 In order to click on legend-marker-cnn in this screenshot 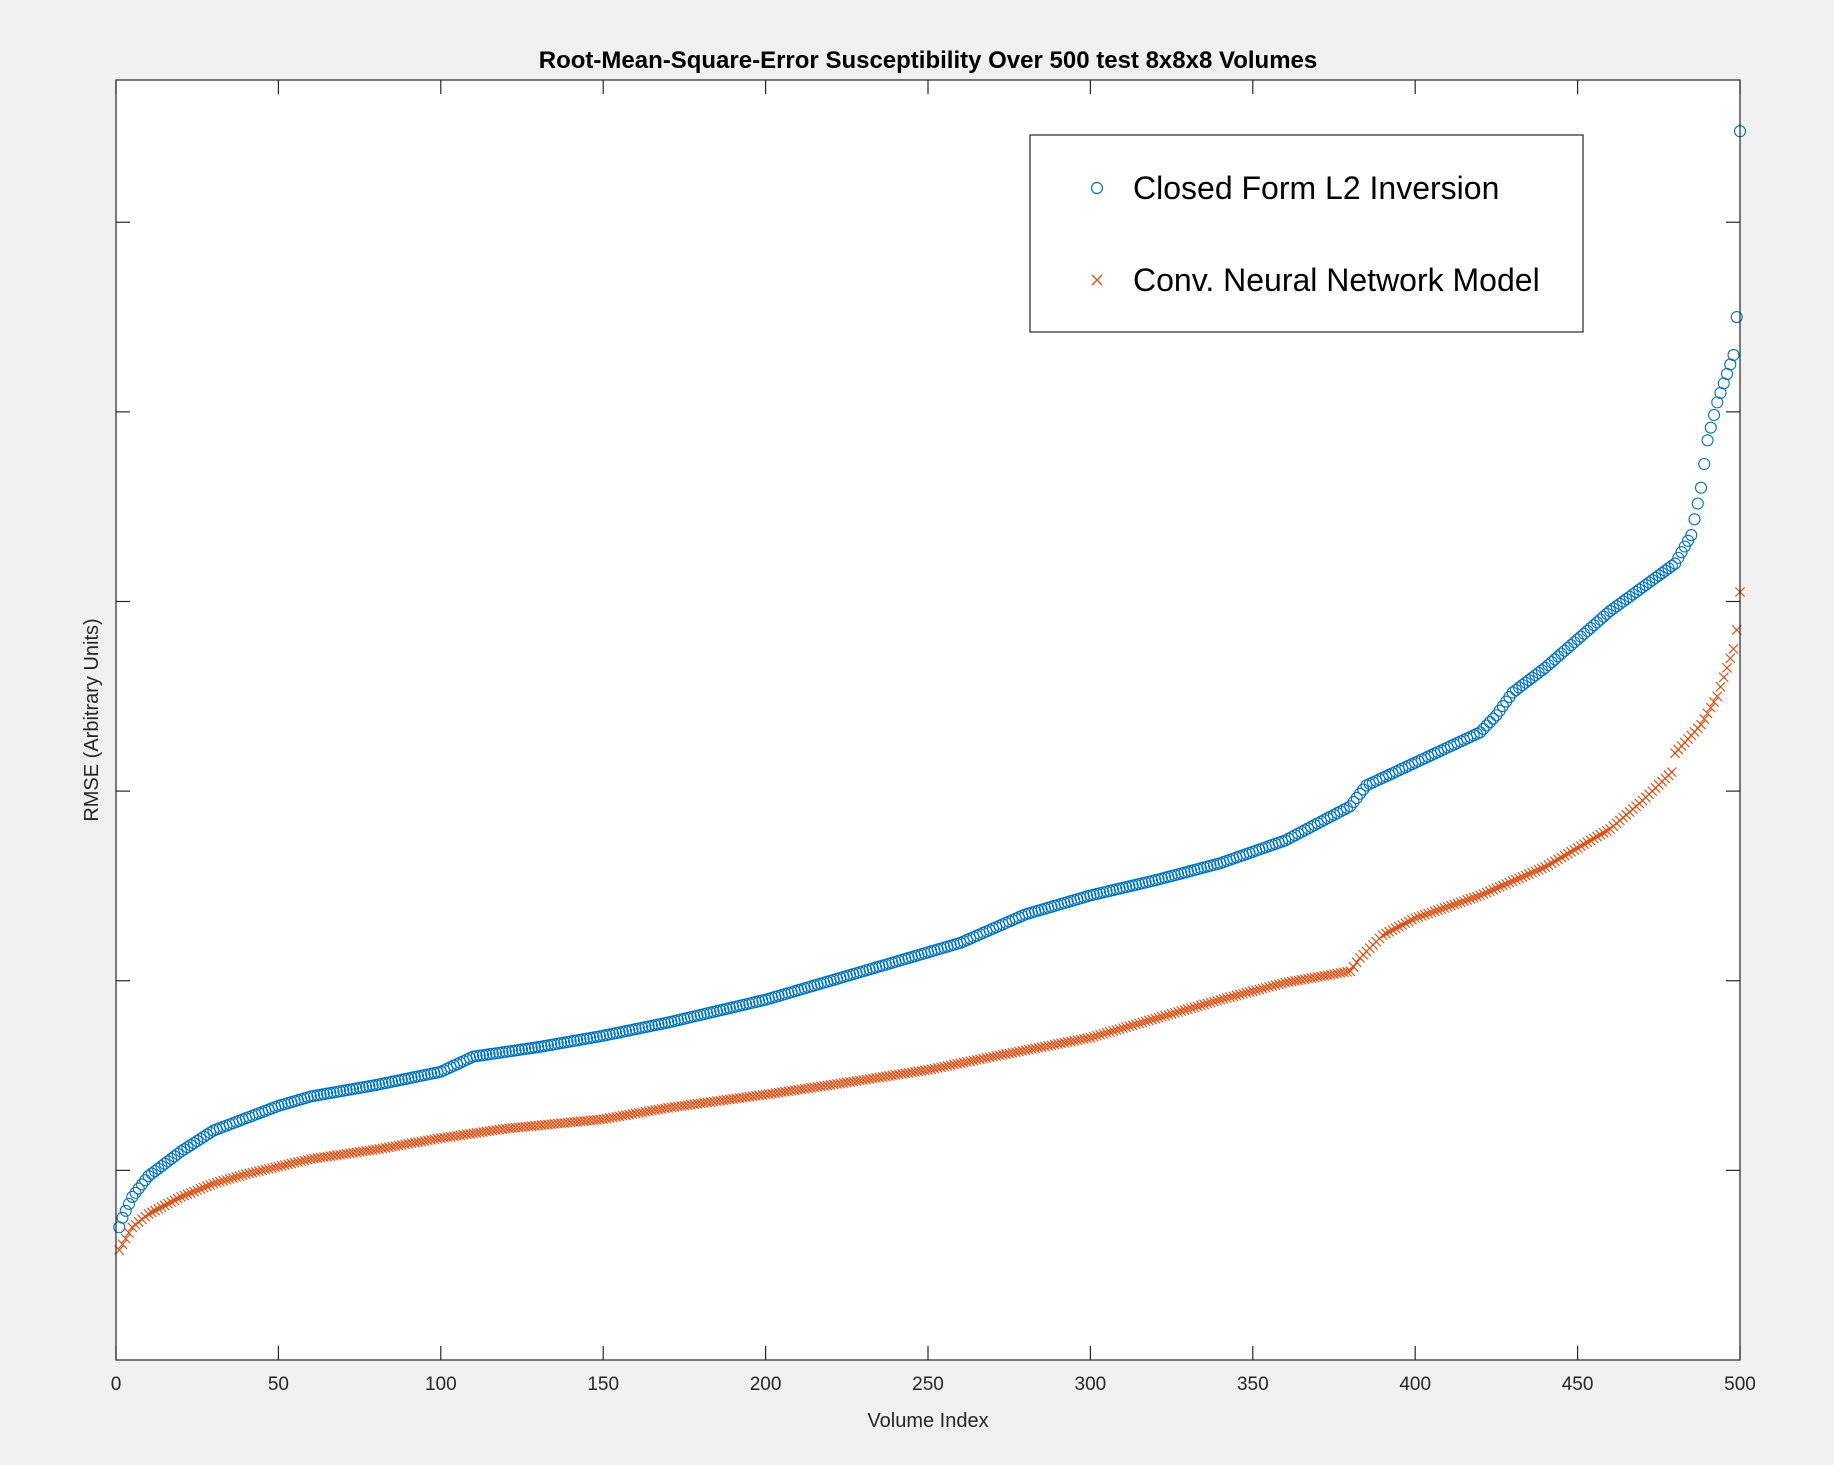, I will do `click(1097, 280)`.